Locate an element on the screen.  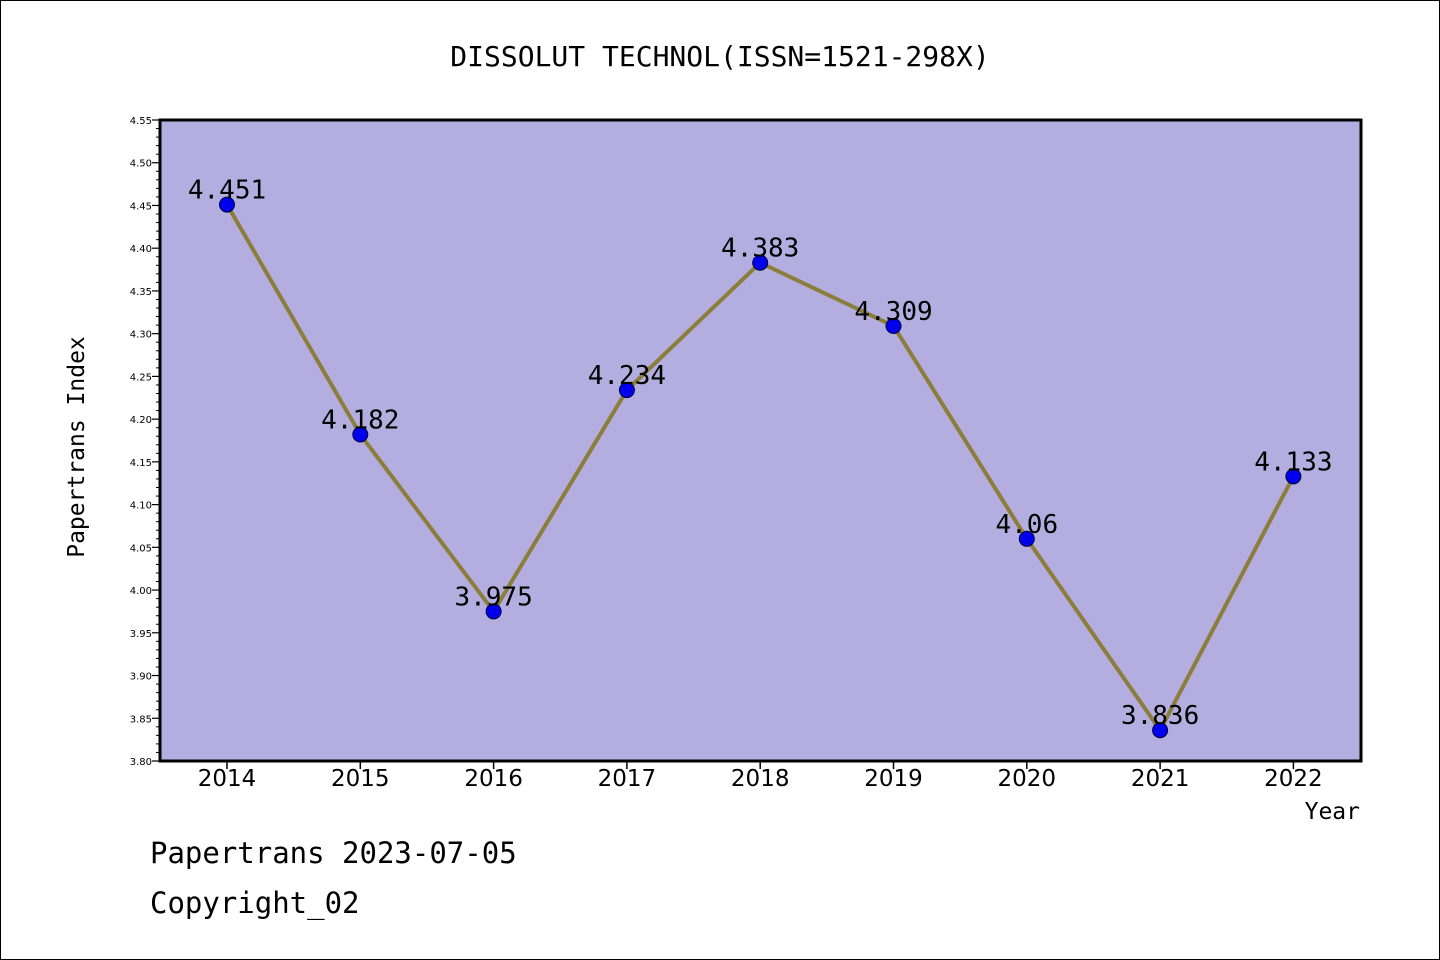
data-label: 4.309 is located at coordinates (893, 312).